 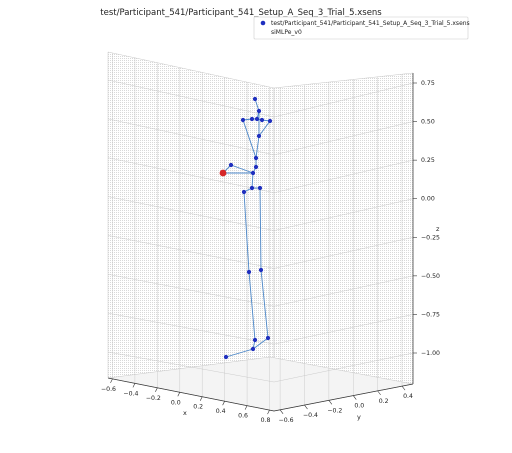 What do you see at coordinates (438, 229) in the screenshot?
I see `z-axis-label: z` at bounding box center [438, 229].